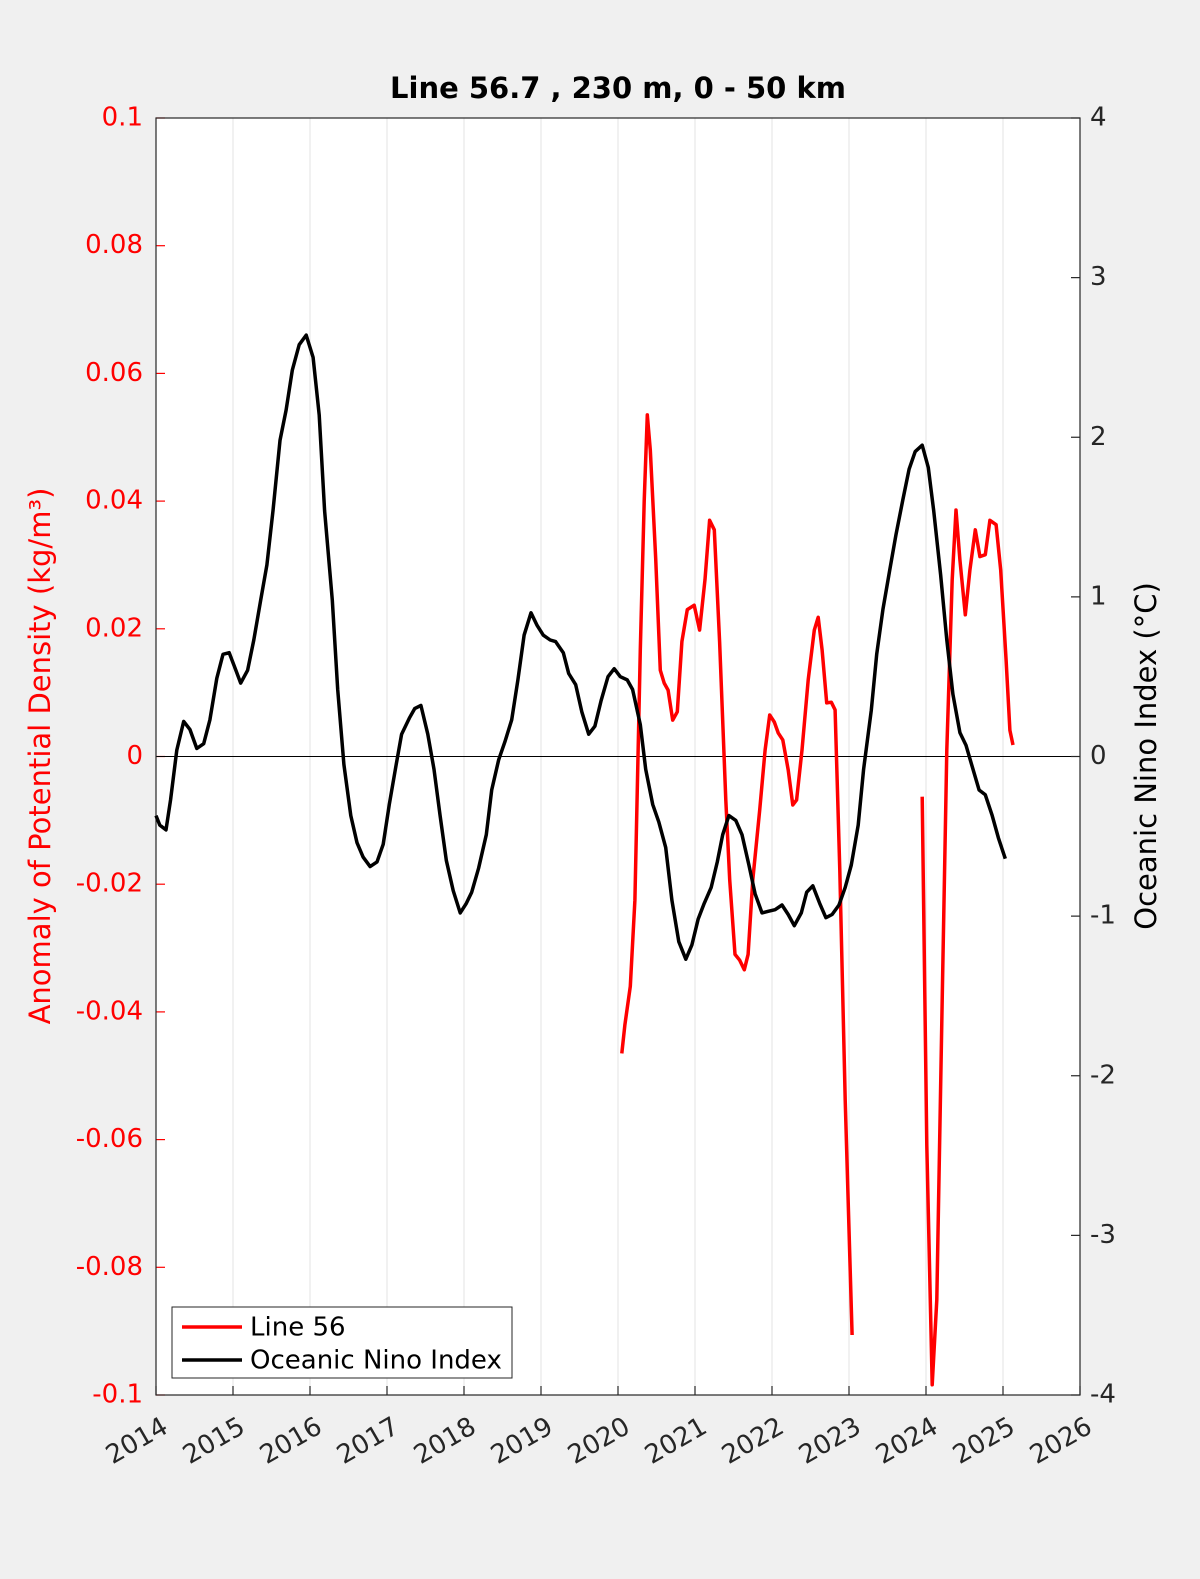 This screenshot has width=1200, height=1579. What do you see at coordinates (1098, 118) in the screenshot?
I see `y2-tick-label: 4` at bounding box center [1098, 118].